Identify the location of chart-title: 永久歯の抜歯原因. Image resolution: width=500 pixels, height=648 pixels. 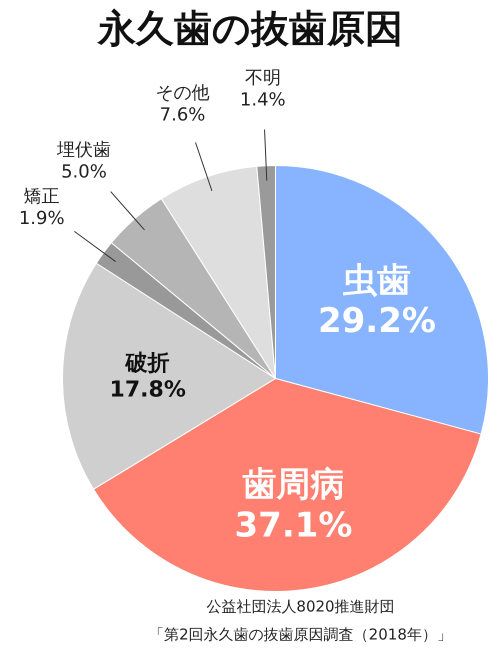
(250, 28).